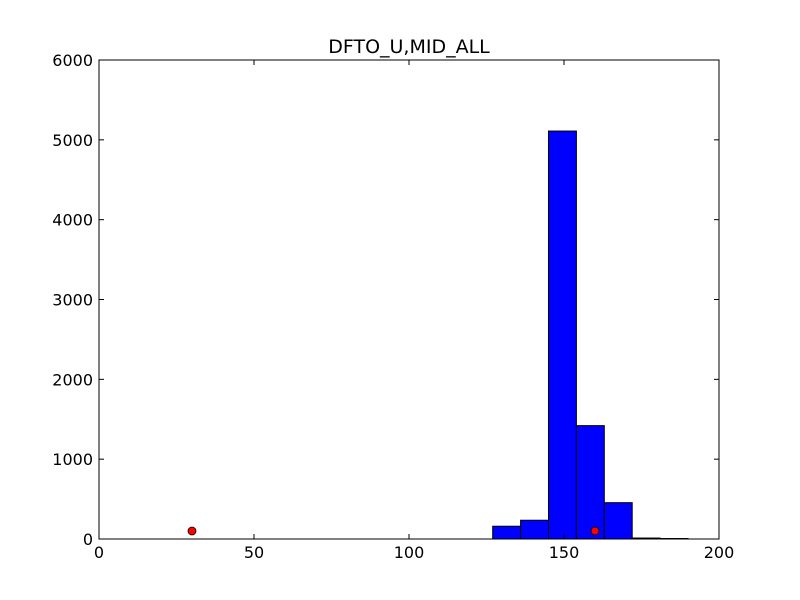  Describe the element at coordinates (72, 140) in the screenshot. I see `y-tick-label-5: 5000` at that location.